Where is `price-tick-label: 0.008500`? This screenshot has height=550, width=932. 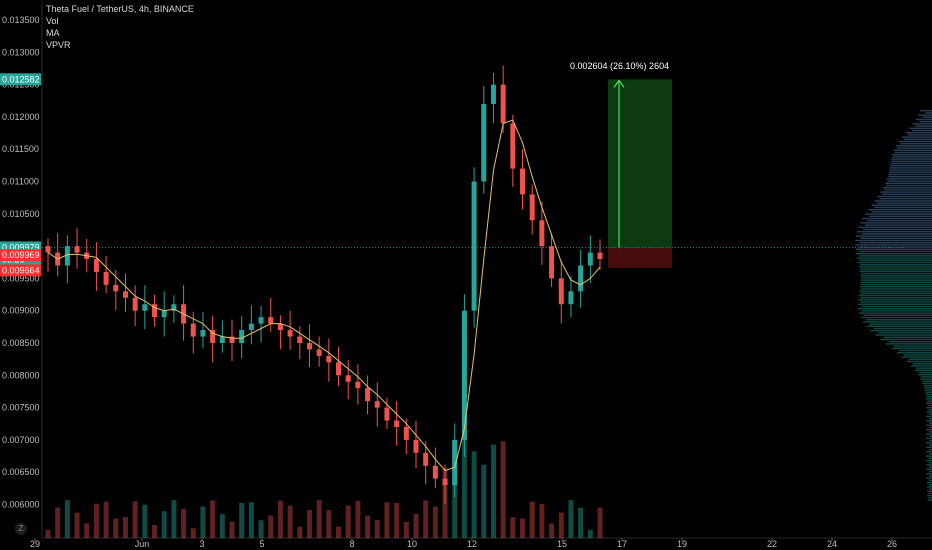
price-tick-label: 0.008500 is located at coordinates (21, 343).